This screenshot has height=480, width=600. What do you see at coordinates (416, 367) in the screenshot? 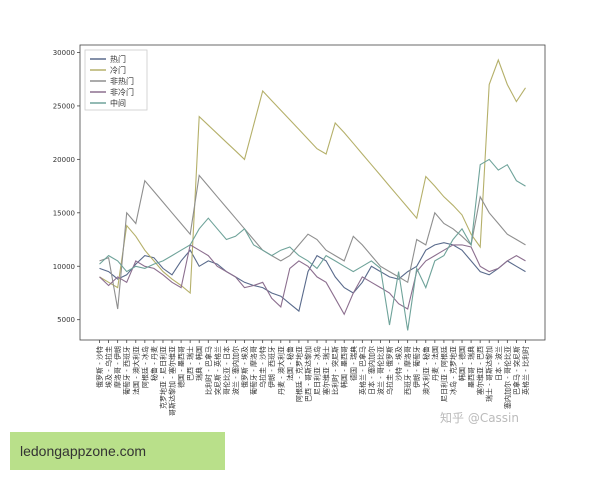
I see `x-tick-label: 伊朗 - 葡萄牙` at bounding box center [416, 367].